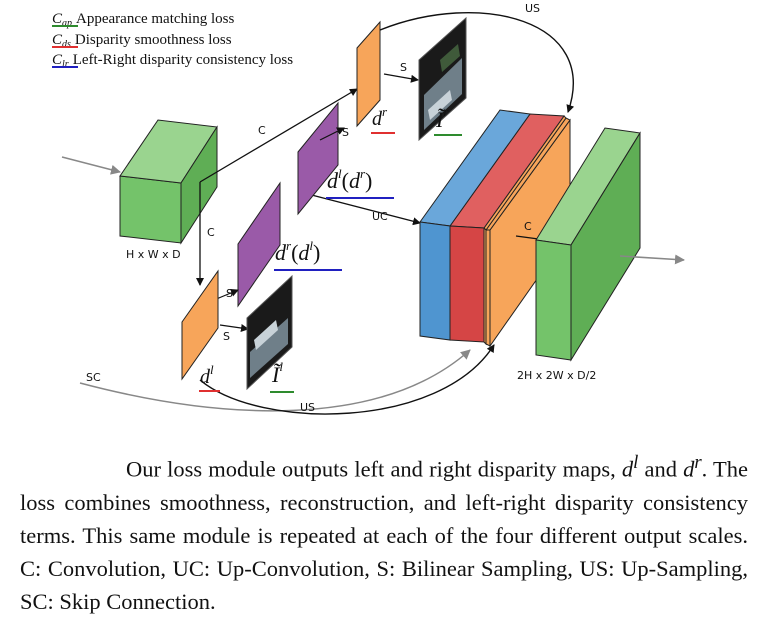  What do you see at coordinates (229, 293) in the screenshot?
I see `s-purple-bottom-label: S` at bounding box center [229, 293].